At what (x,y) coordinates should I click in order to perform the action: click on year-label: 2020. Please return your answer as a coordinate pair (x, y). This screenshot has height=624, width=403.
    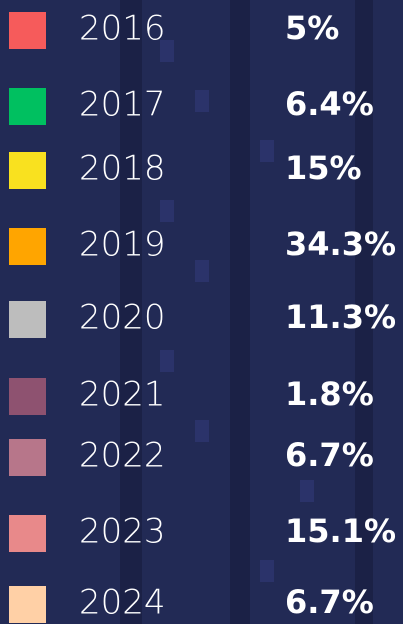
    Looking at the image, I should click on (122, 318).